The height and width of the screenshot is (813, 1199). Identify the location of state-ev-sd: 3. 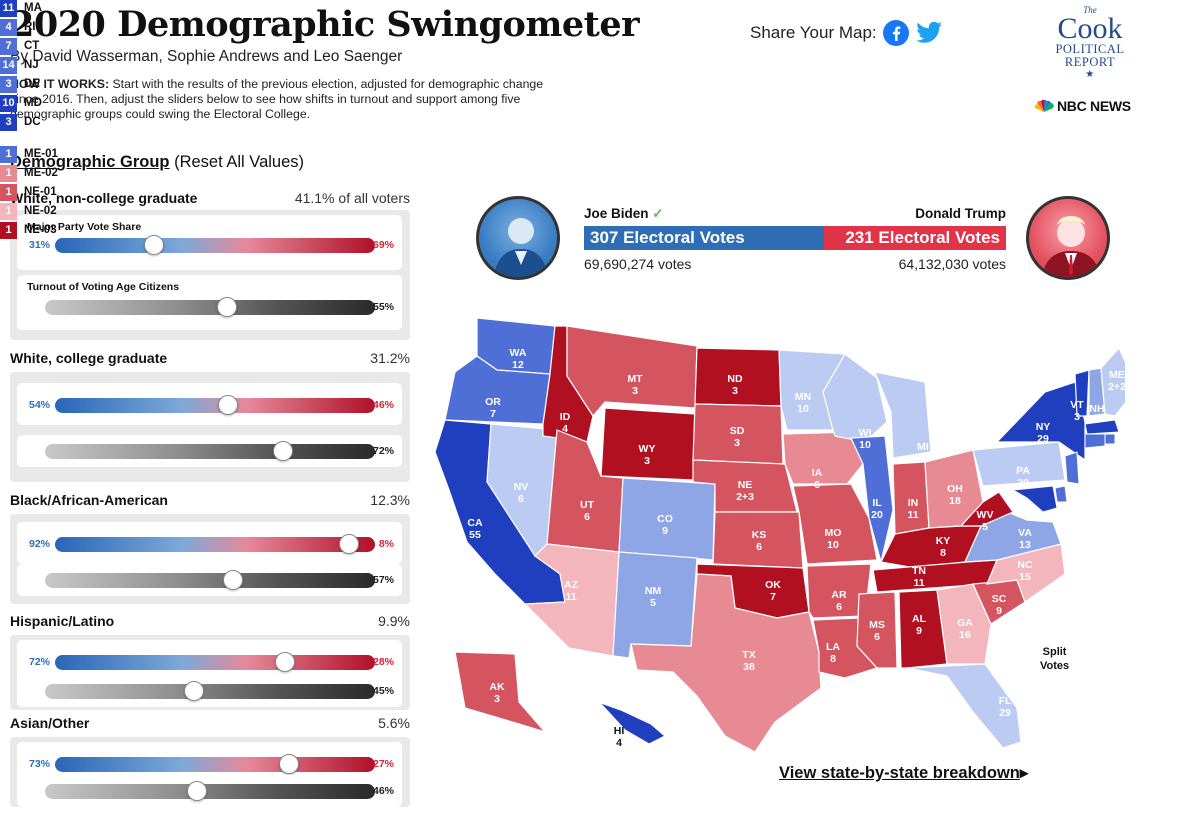
(737, 443).